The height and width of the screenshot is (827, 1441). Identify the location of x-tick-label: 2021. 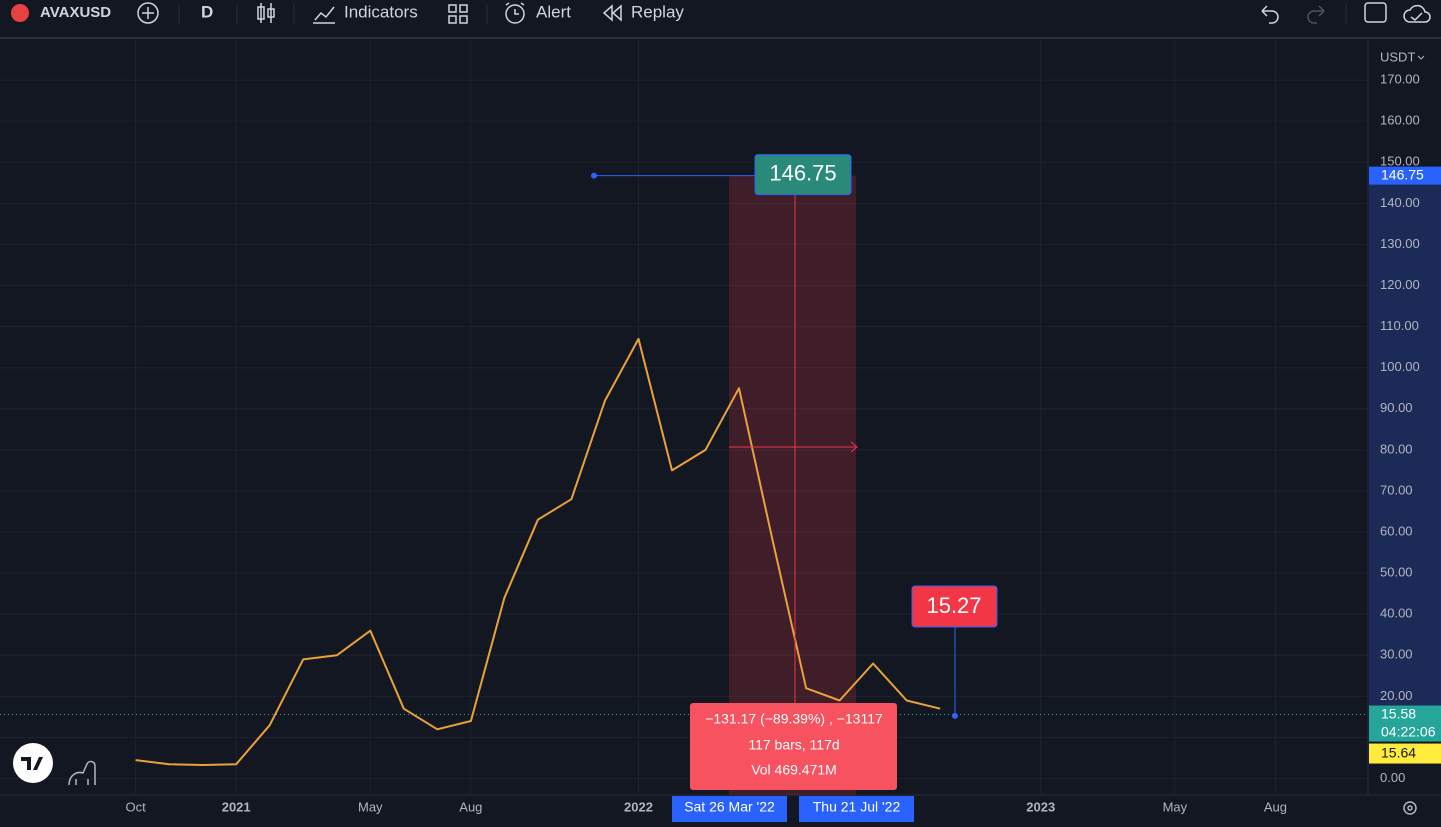
(236, 806).